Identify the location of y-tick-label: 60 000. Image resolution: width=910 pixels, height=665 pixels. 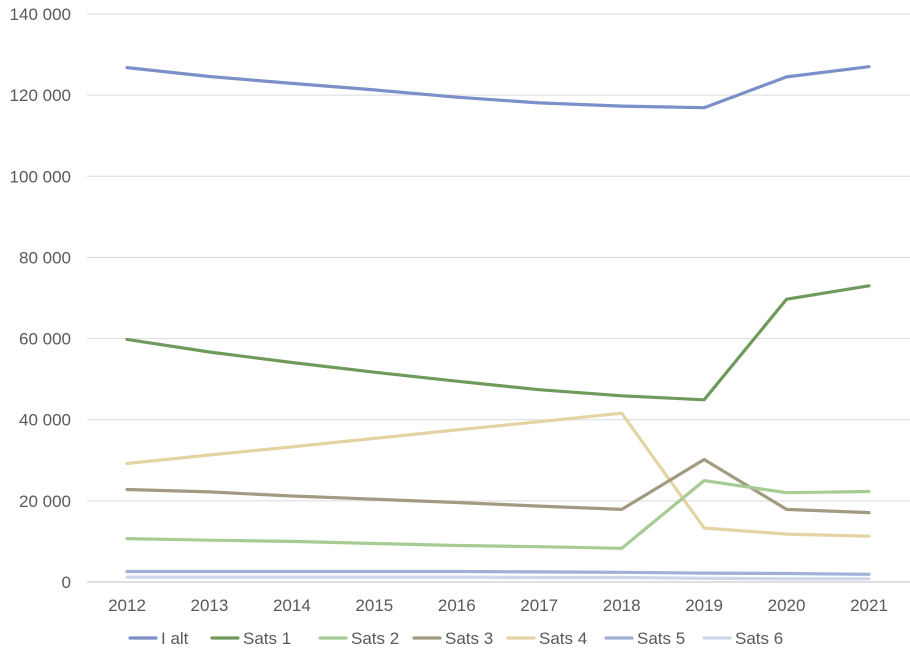
(45, 339).